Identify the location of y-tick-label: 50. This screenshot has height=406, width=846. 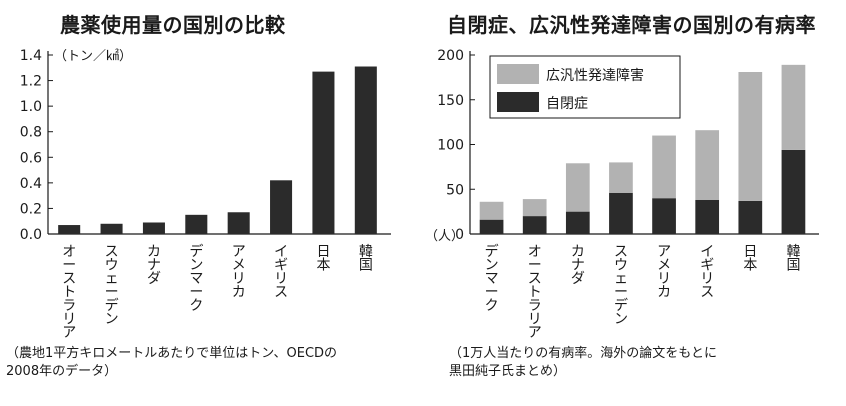
(455, 190).